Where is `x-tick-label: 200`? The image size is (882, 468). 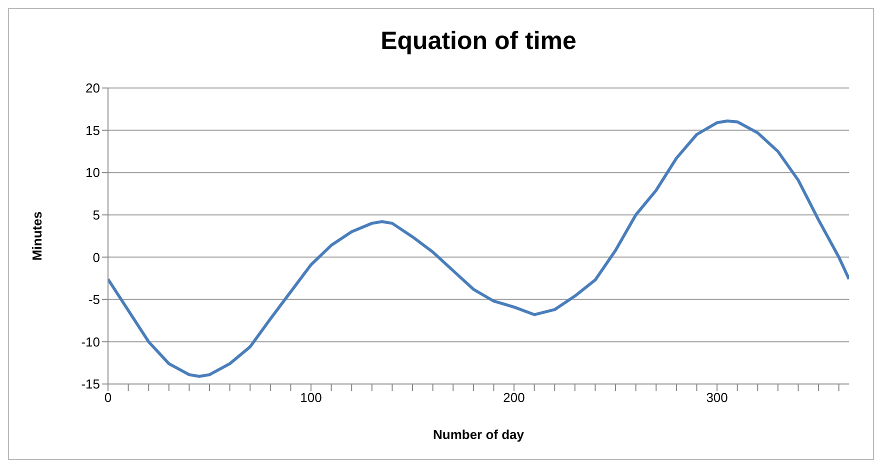
x-tick-label: 200 is located at coordinates (514, 398).